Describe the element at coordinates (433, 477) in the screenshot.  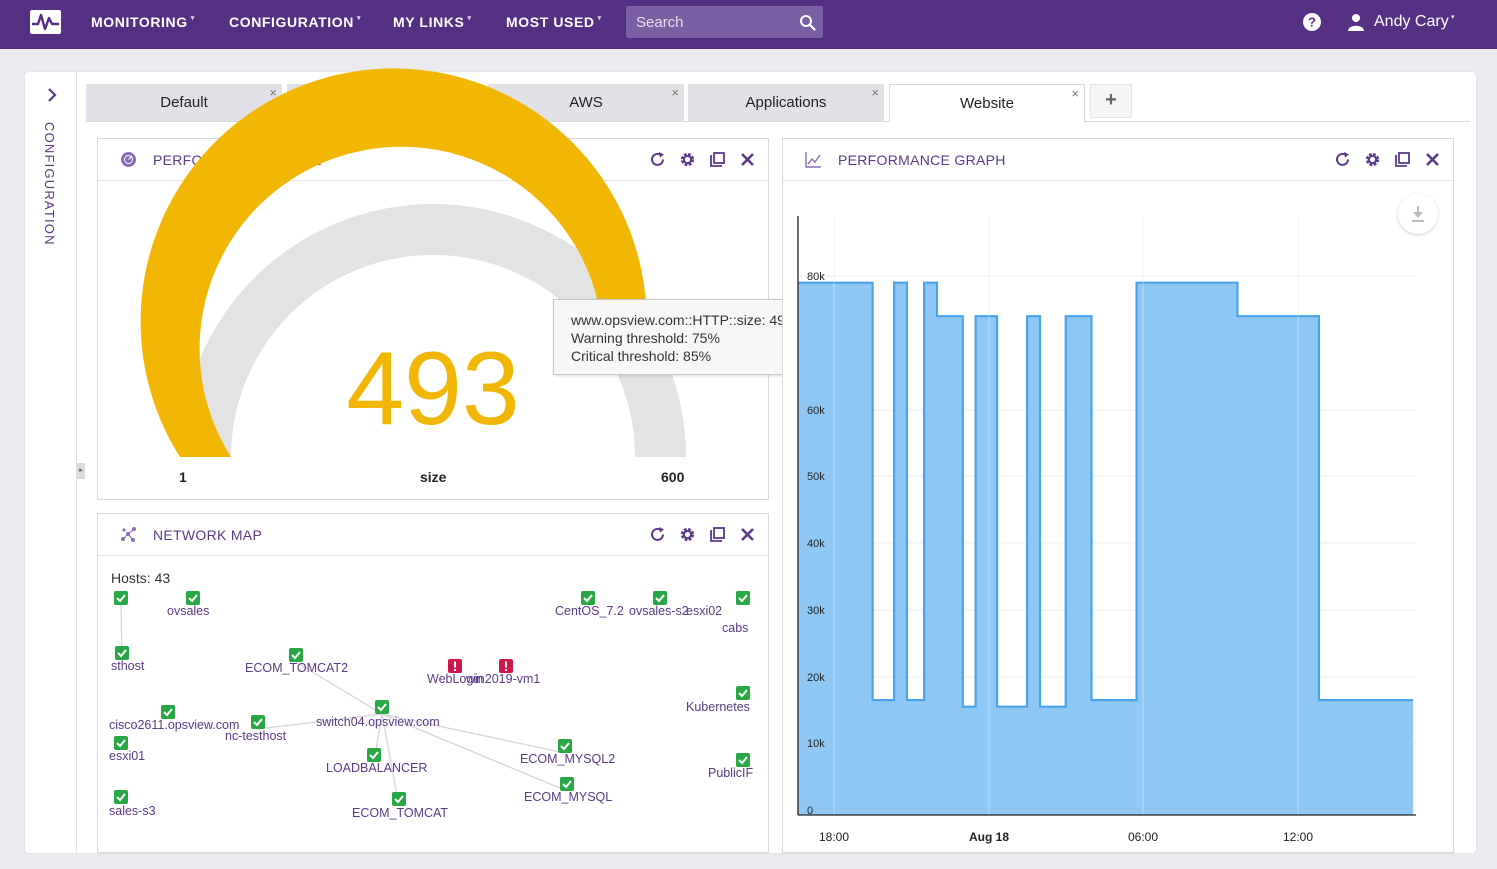
I see `gauge-unit-label: size` at that location.